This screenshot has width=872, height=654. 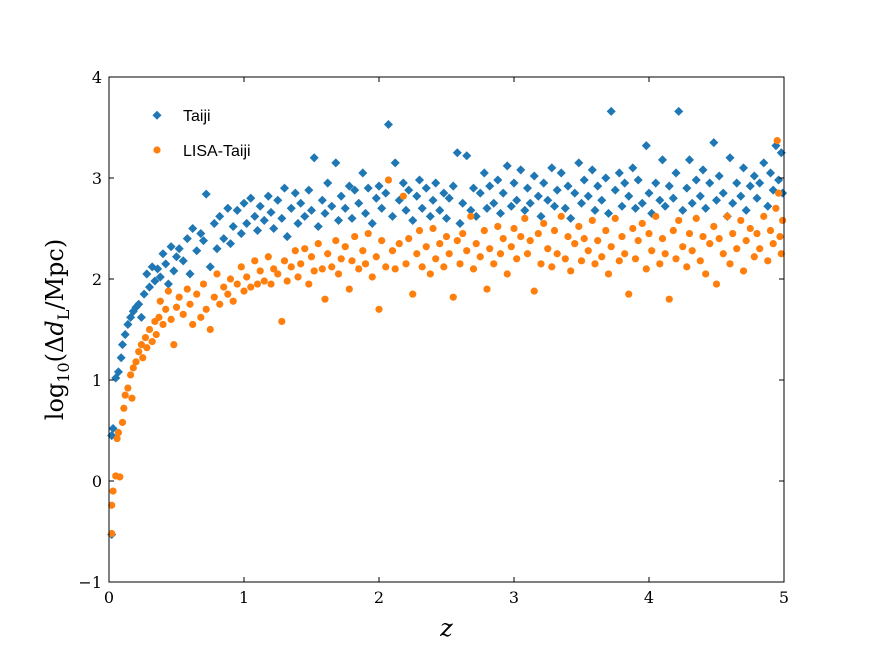 What do you see at coordinates (97, 279) in the screenshot?
I see `y-tick-label-3: 2` at bounding box center [97, 279].